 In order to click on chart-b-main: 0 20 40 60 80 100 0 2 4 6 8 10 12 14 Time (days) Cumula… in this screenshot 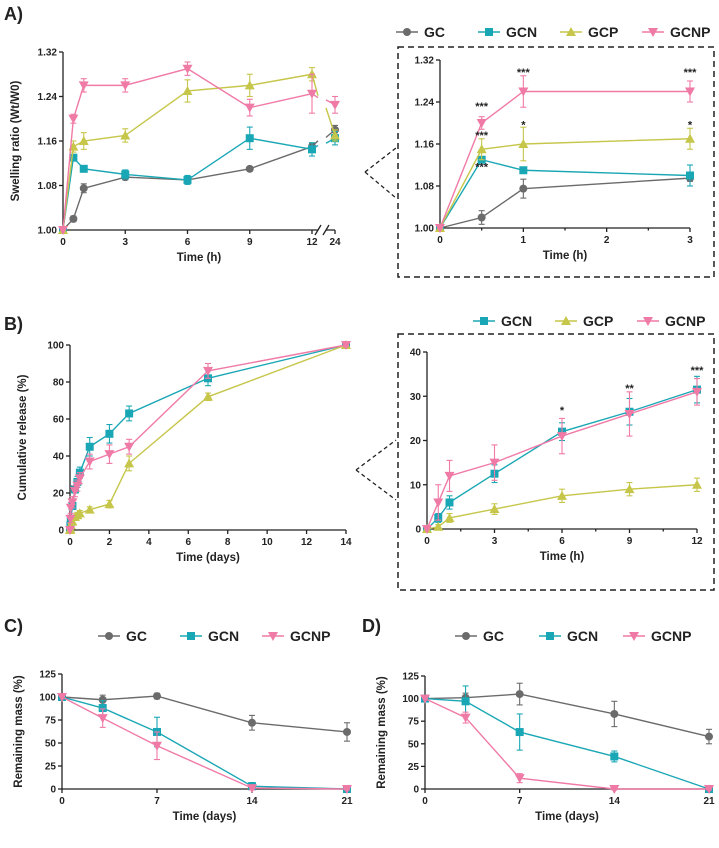, I will do `click(184, 452)`.